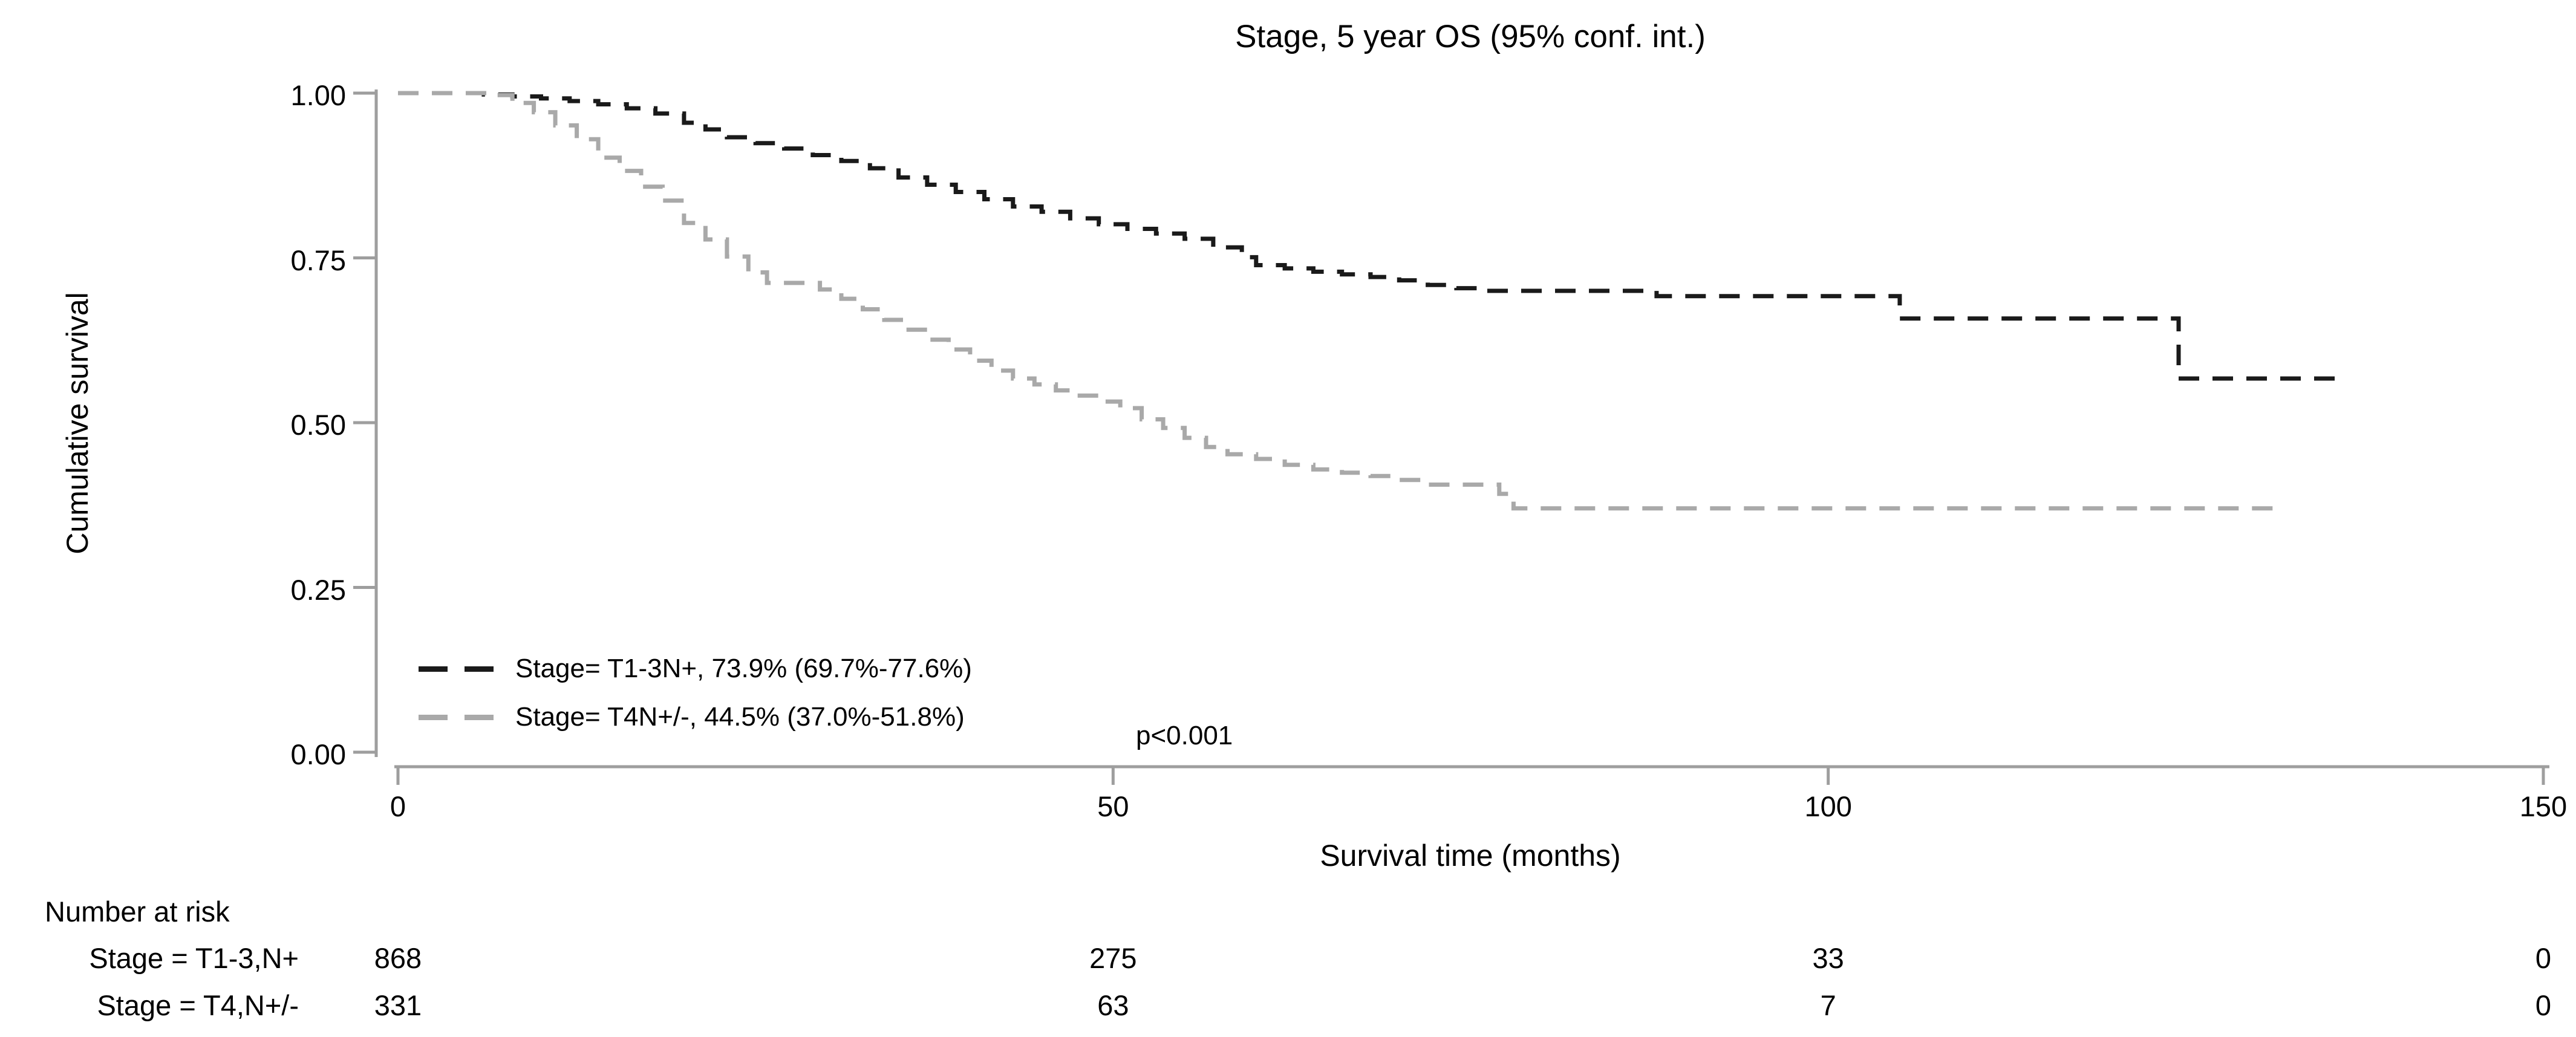 The image size is (2576, 1037). I want to click on risk-count-row1-t0: 868, so click(398, 958).